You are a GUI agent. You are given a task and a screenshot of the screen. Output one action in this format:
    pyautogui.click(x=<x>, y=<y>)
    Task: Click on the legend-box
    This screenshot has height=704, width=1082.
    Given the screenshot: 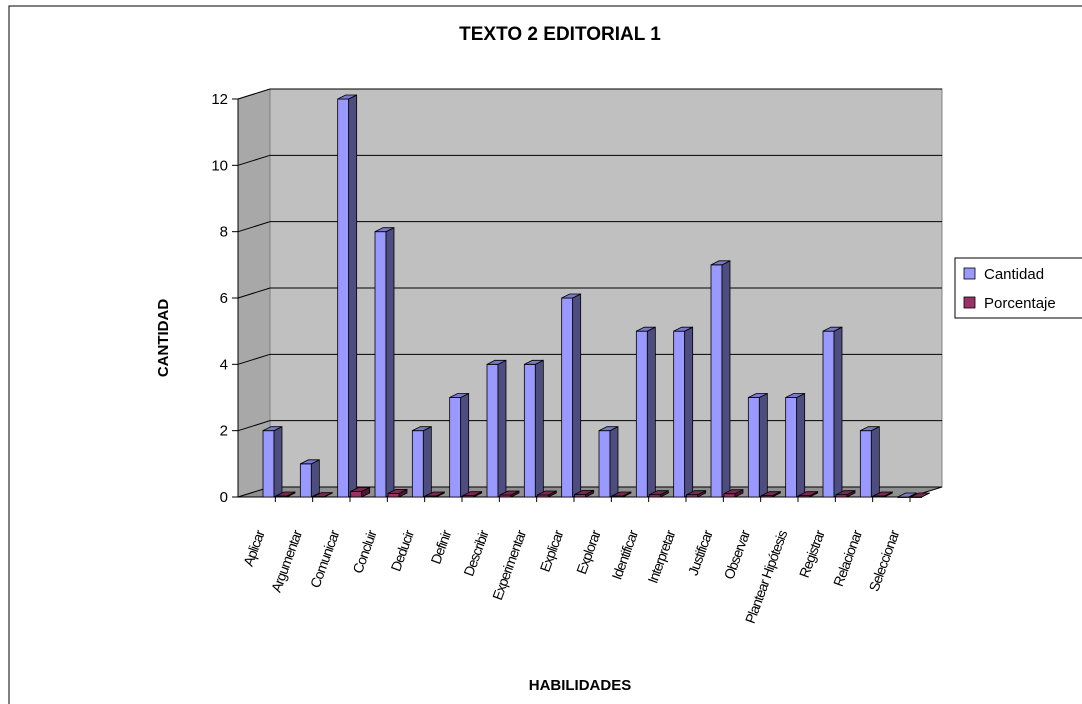 What is the action you would take?
    pyautogui.click(x=1018, y=288)
    